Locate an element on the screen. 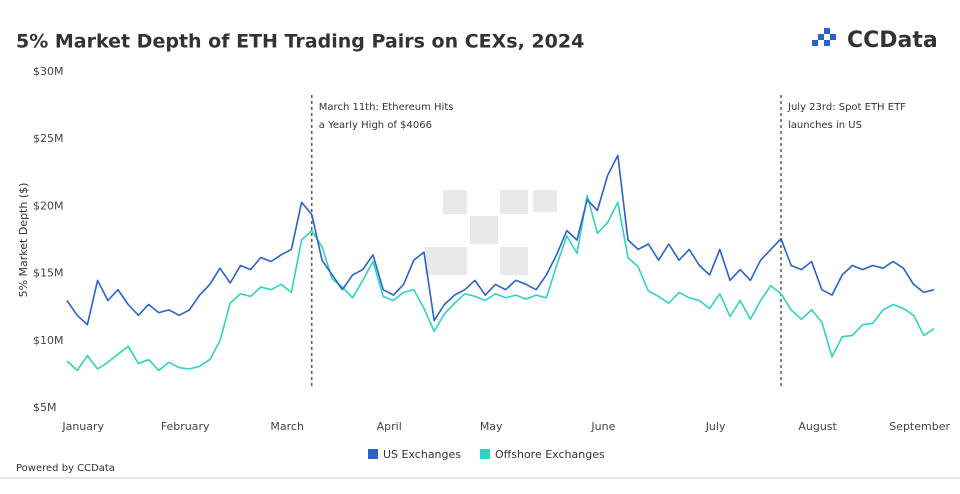  y-tick-label: $15M is located at coordinates (48, 273).